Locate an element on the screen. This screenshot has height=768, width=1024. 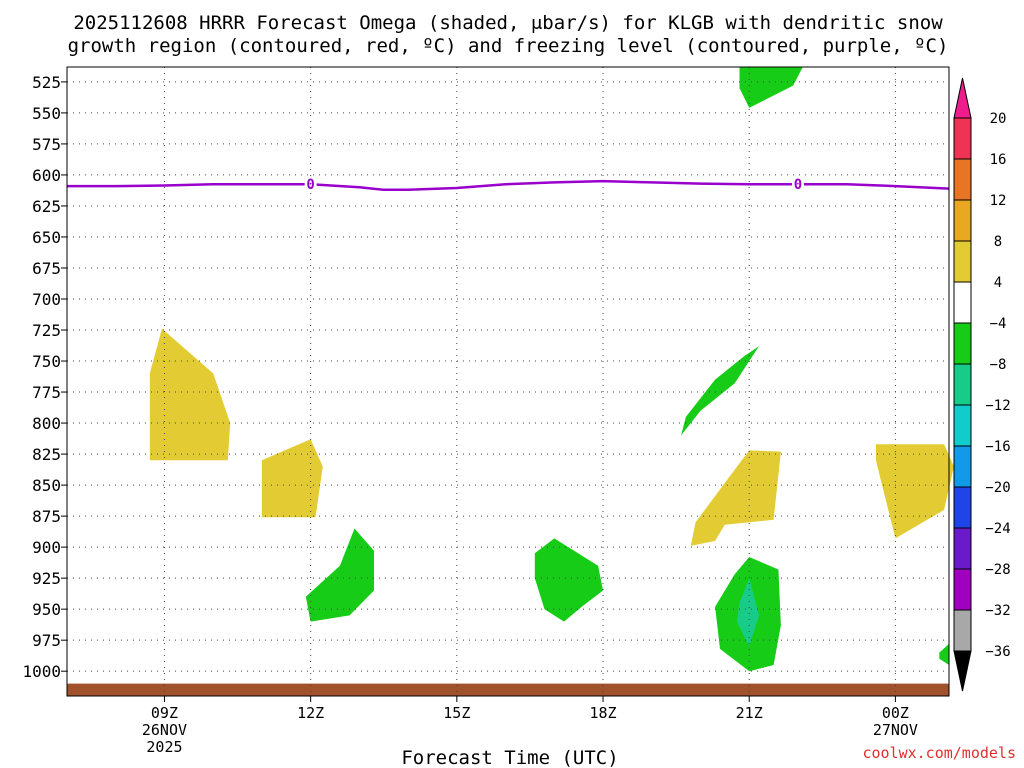
colorbar-bottom-arrow is located at coordinates (962, 671).